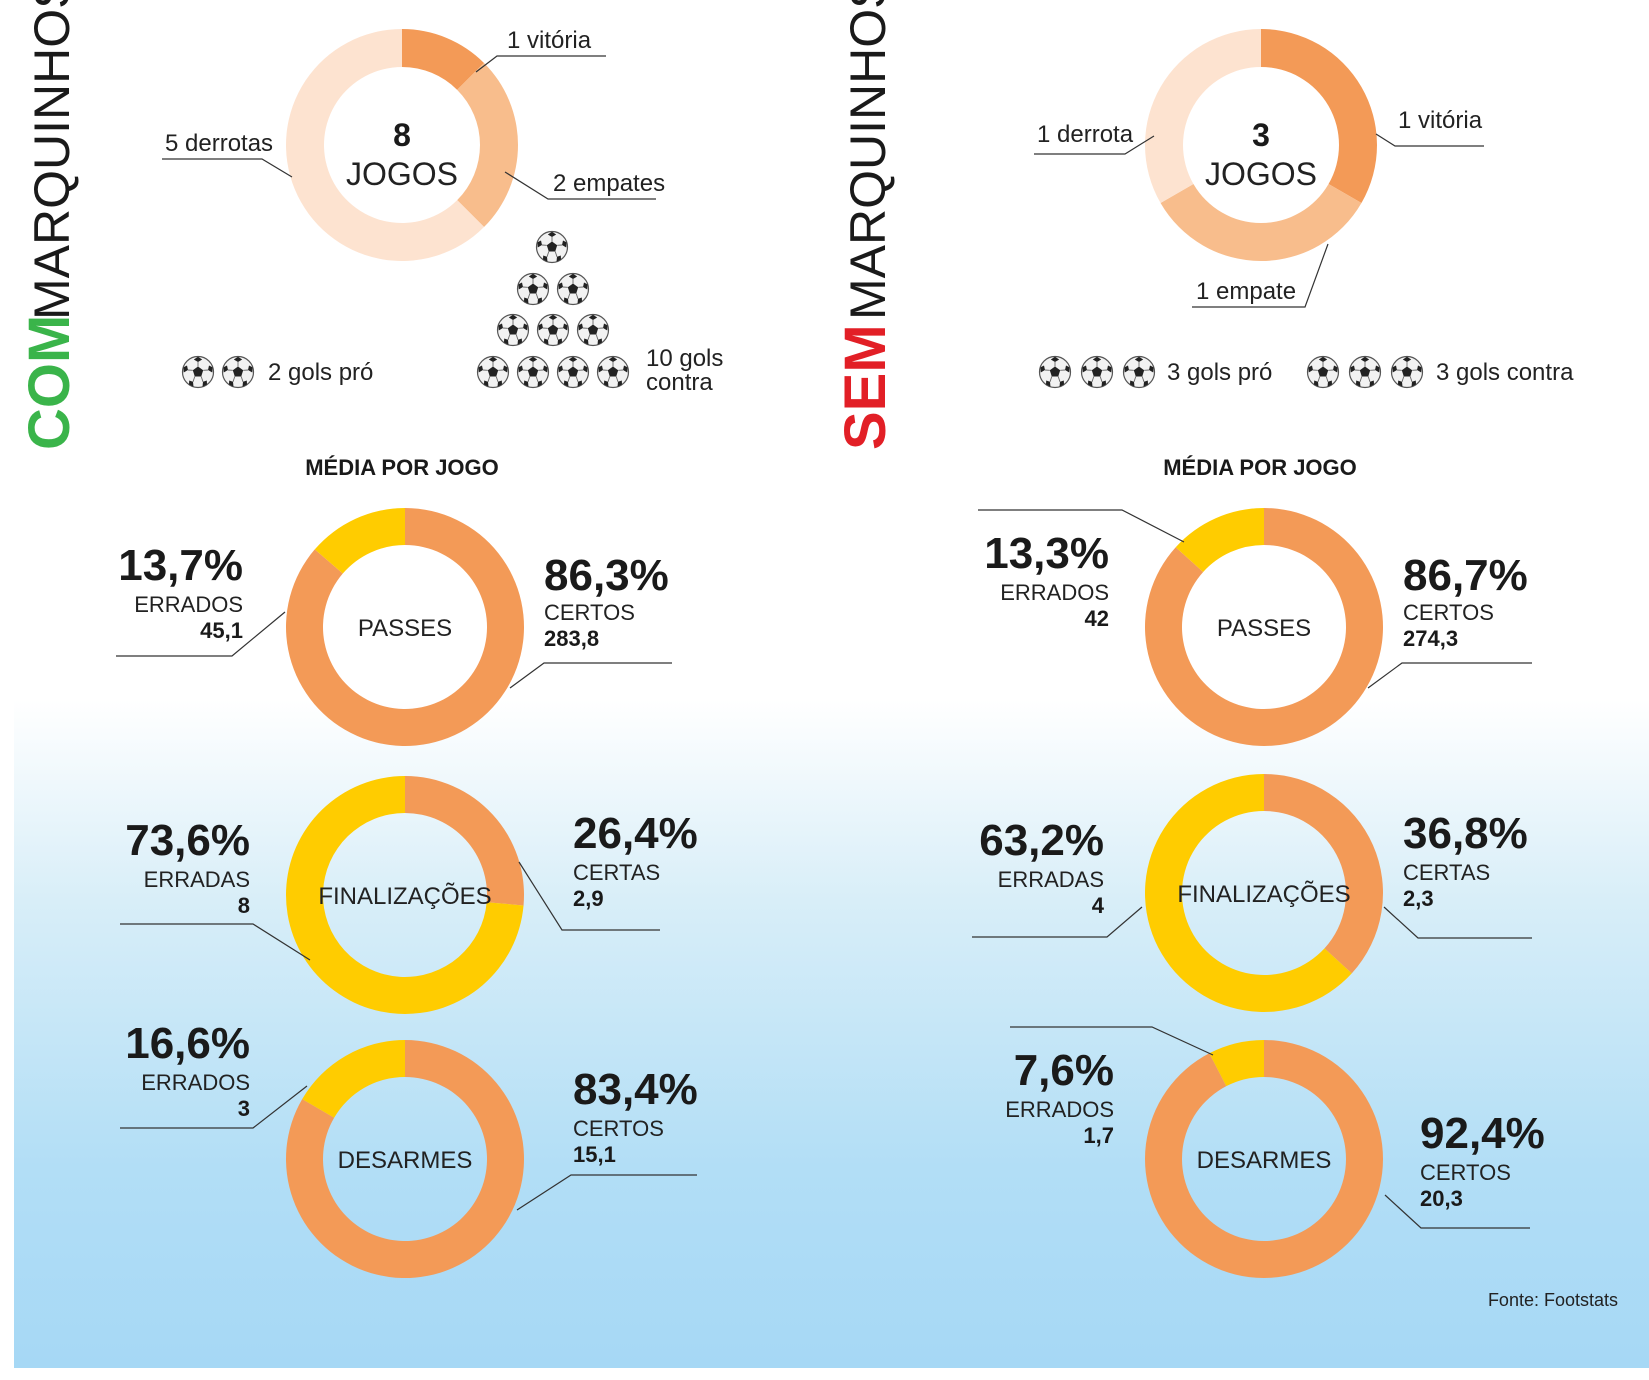  I want to click on com-passes-right-leader, so click(590, 675).